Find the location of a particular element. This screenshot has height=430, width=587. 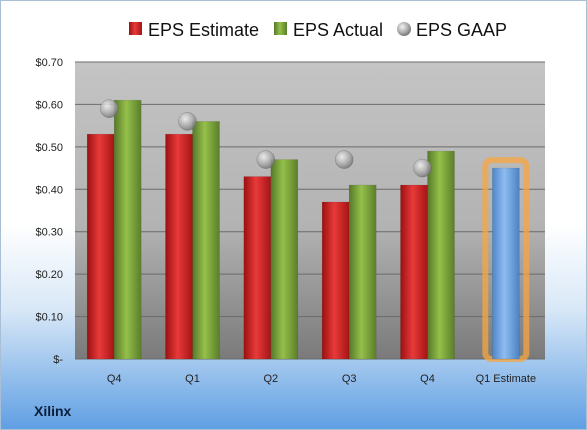

y-tick-label: $- is located at coordinates (58, 360).